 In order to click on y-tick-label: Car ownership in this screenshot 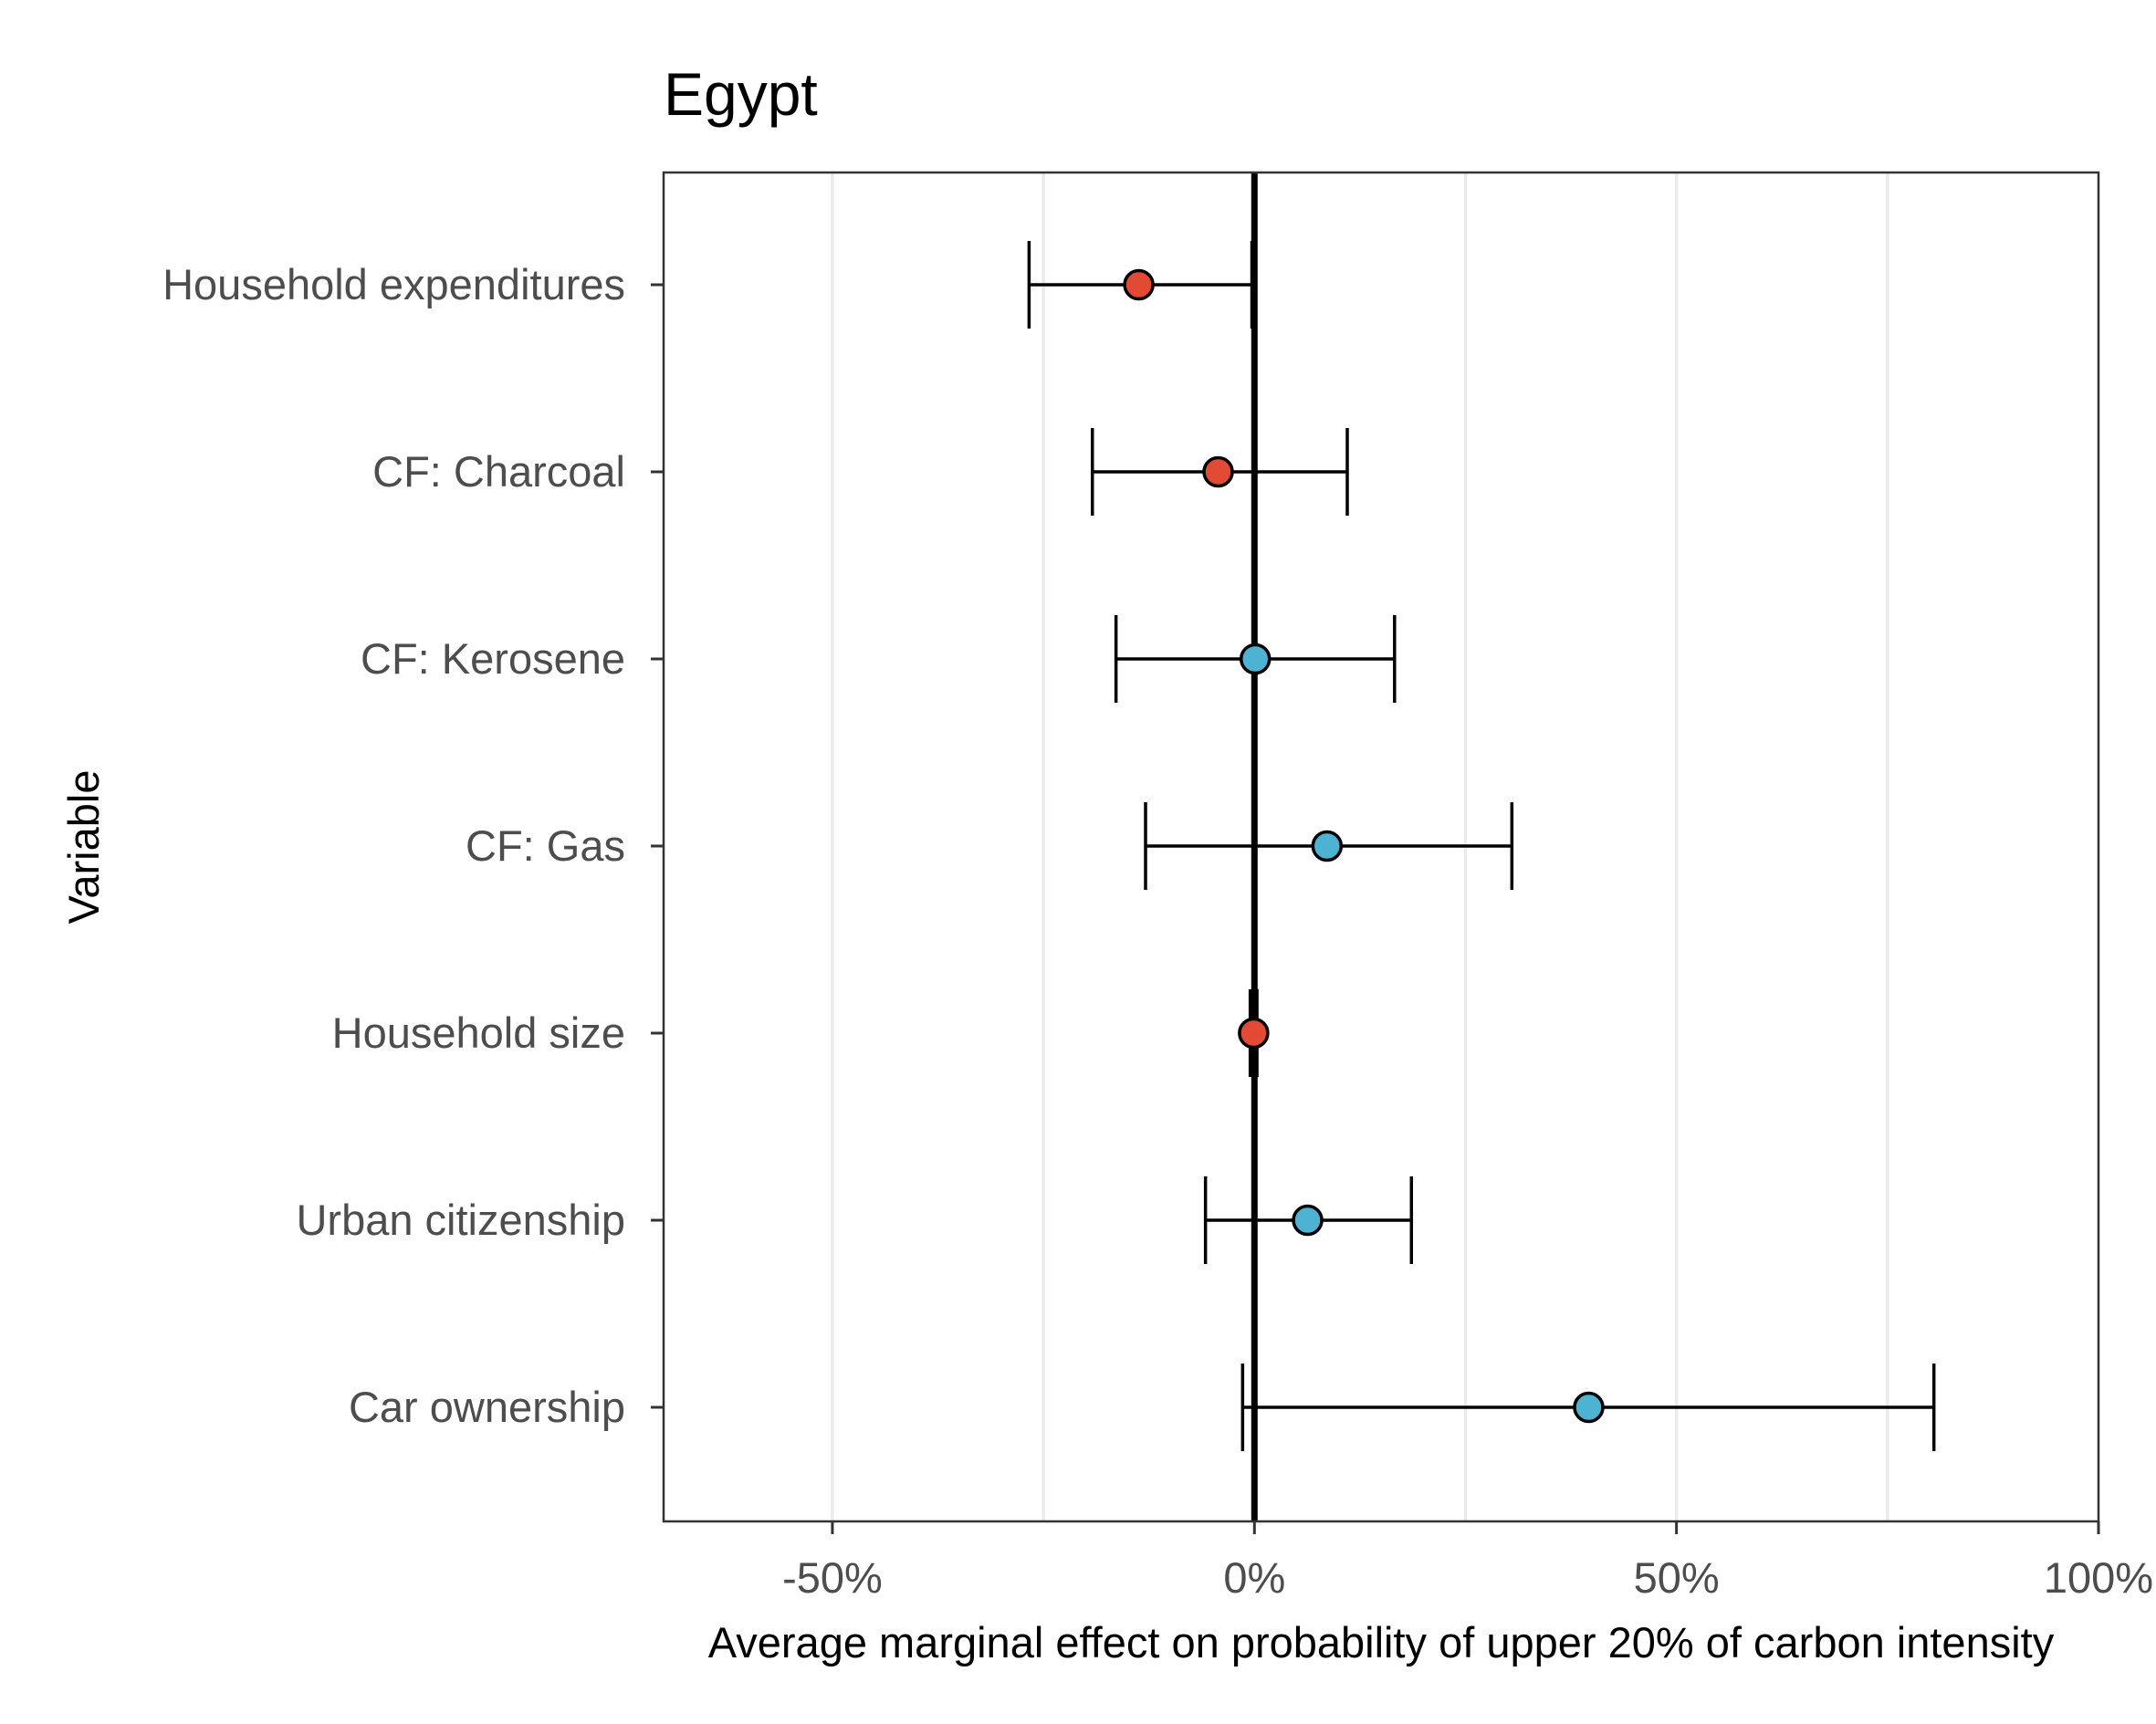, I will do `click(487, 1407)`.